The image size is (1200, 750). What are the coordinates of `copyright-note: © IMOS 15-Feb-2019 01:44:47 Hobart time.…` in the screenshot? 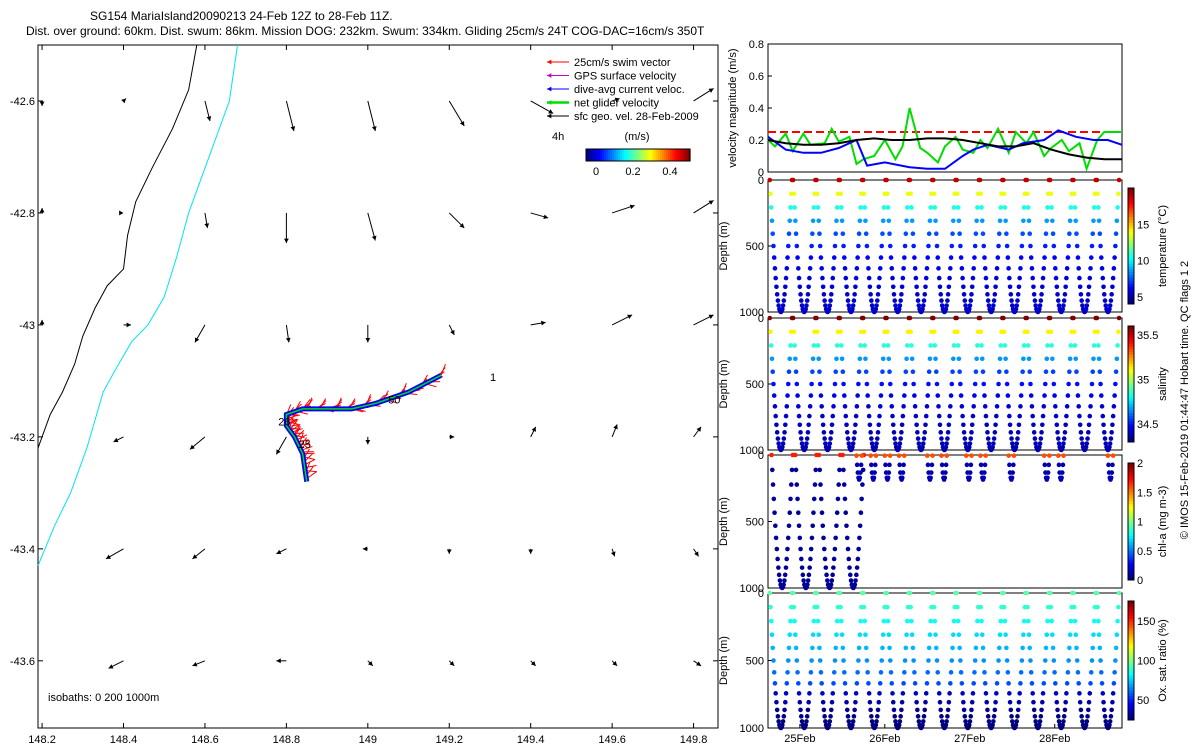 It's located at (1185, 400).